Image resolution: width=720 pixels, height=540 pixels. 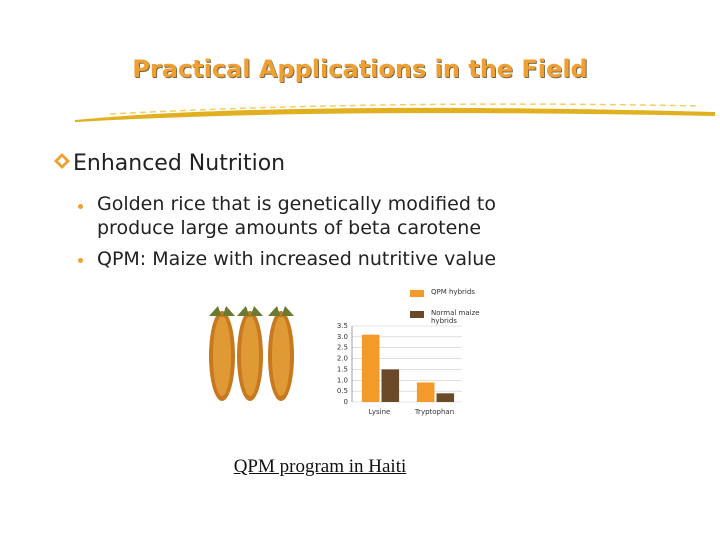 What do you see at coordinates (320, 466) in the screenshot?
I see `caption-link: QPM program in Haiti` at bounding box center [320, 466].